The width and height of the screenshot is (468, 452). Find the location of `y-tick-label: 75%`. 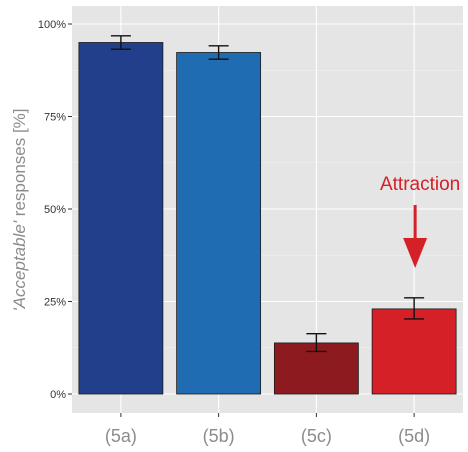

y-tick-label: 75% is located at coordinates (55, 118).